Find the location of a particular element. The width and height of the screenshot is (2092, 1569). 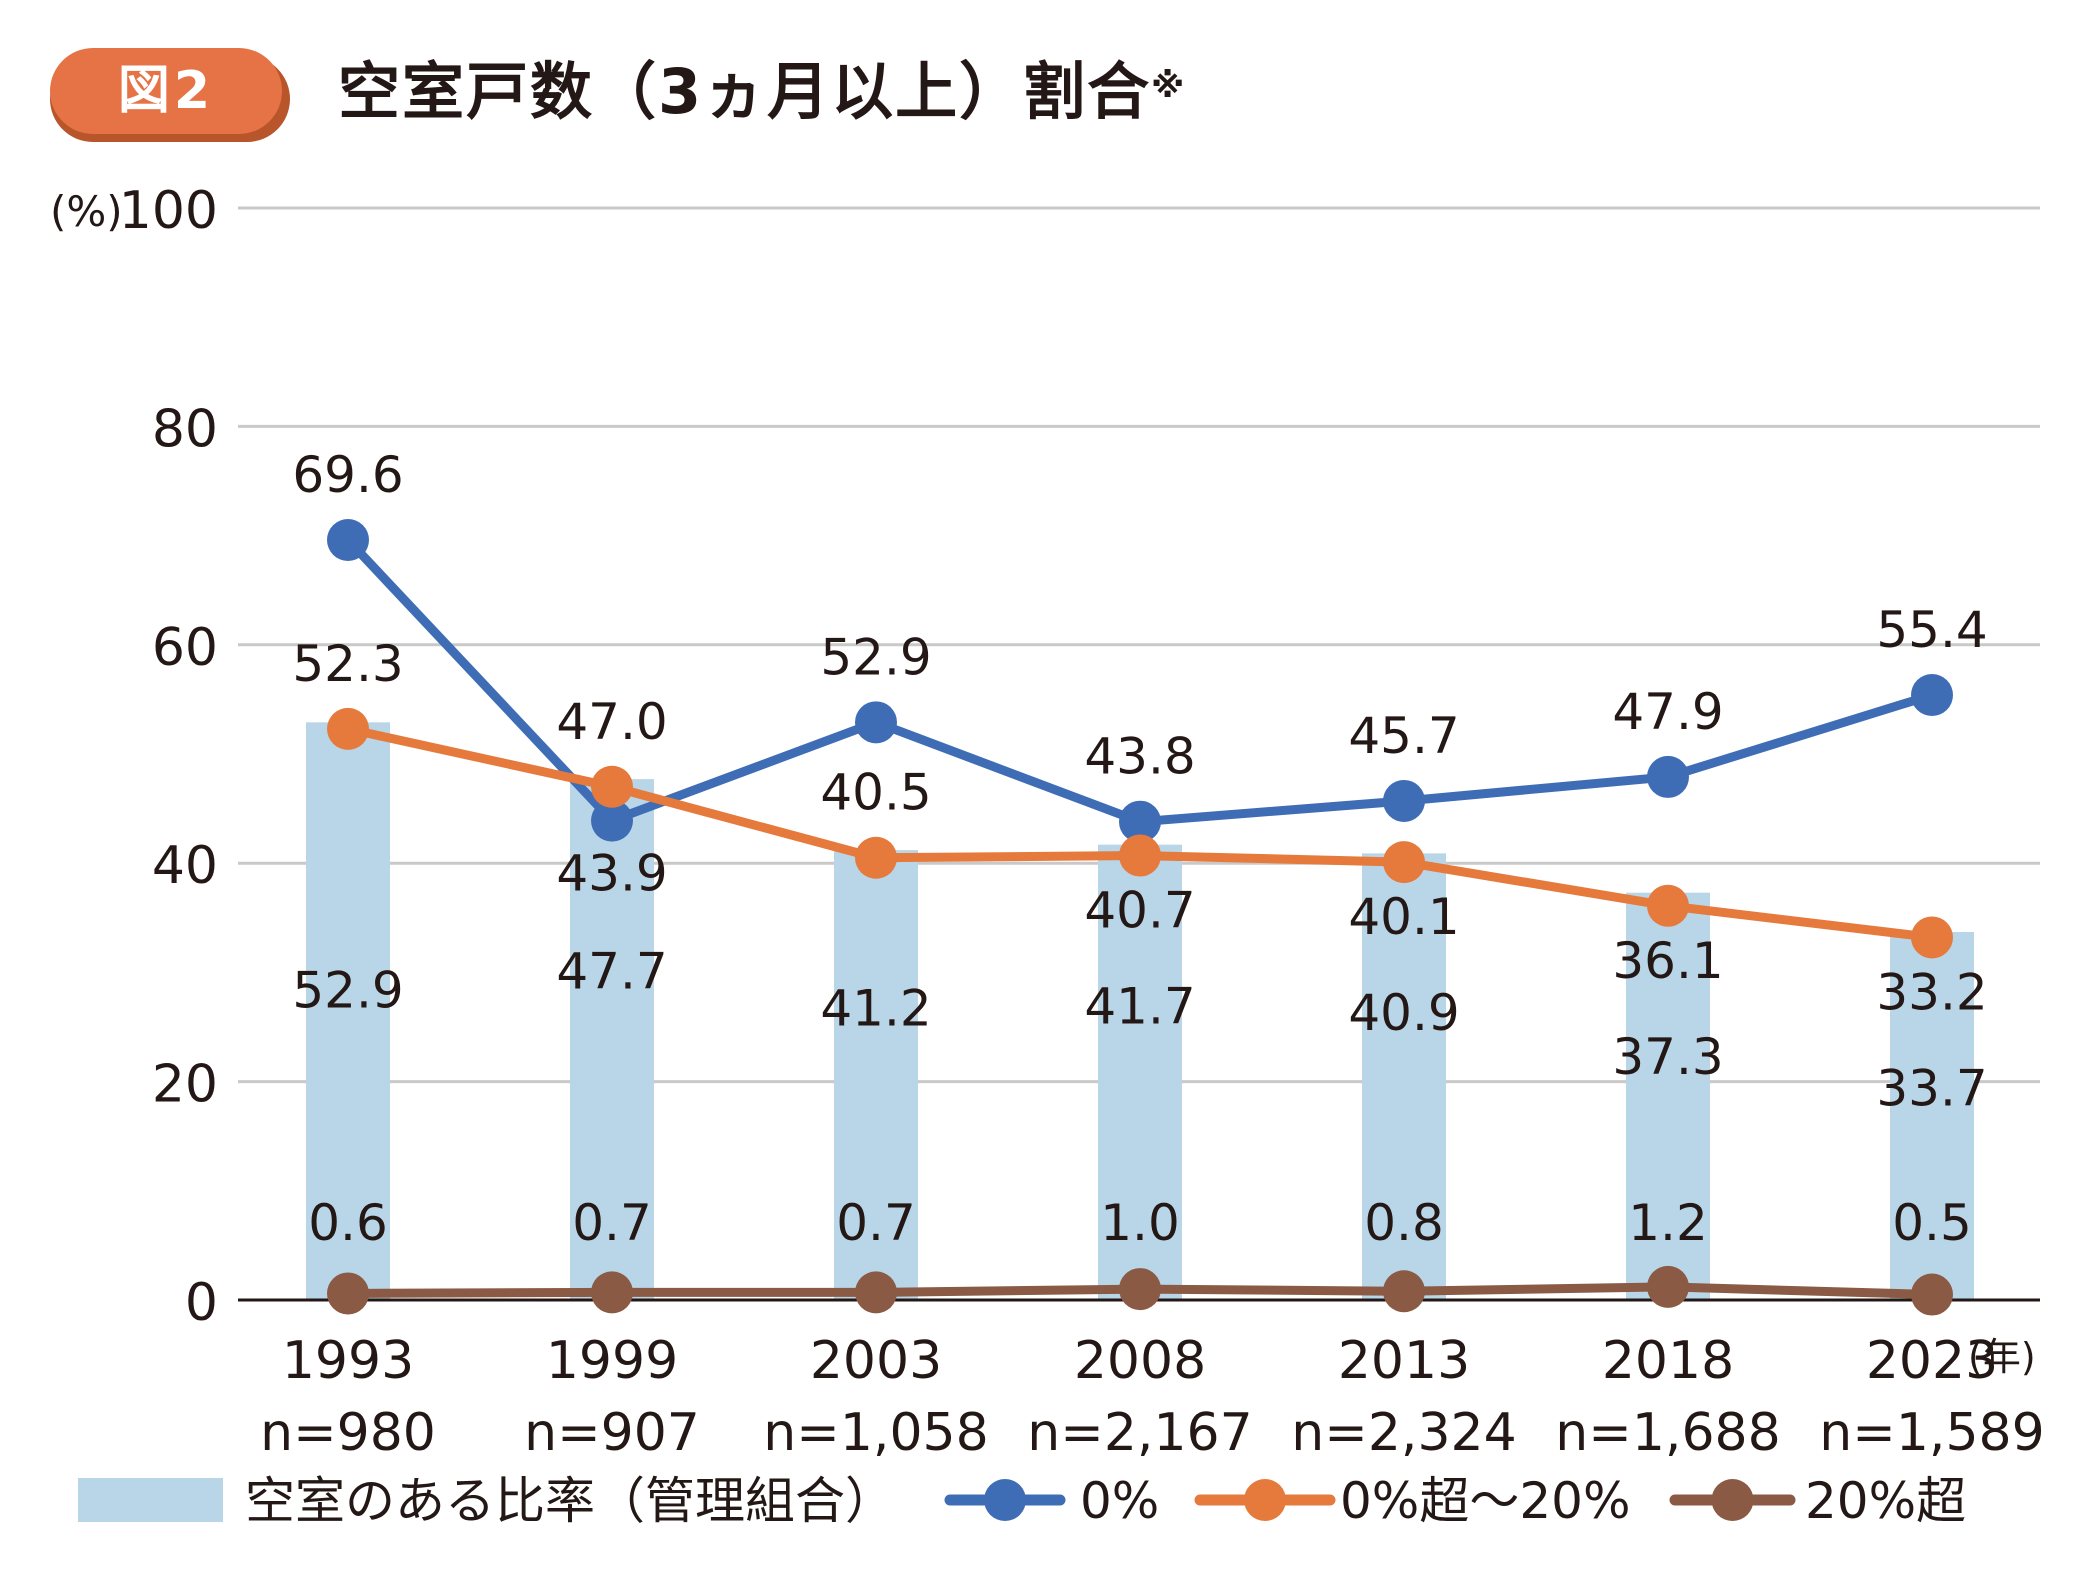

data-label: 55.4 is located at coordinates (1931, 630).